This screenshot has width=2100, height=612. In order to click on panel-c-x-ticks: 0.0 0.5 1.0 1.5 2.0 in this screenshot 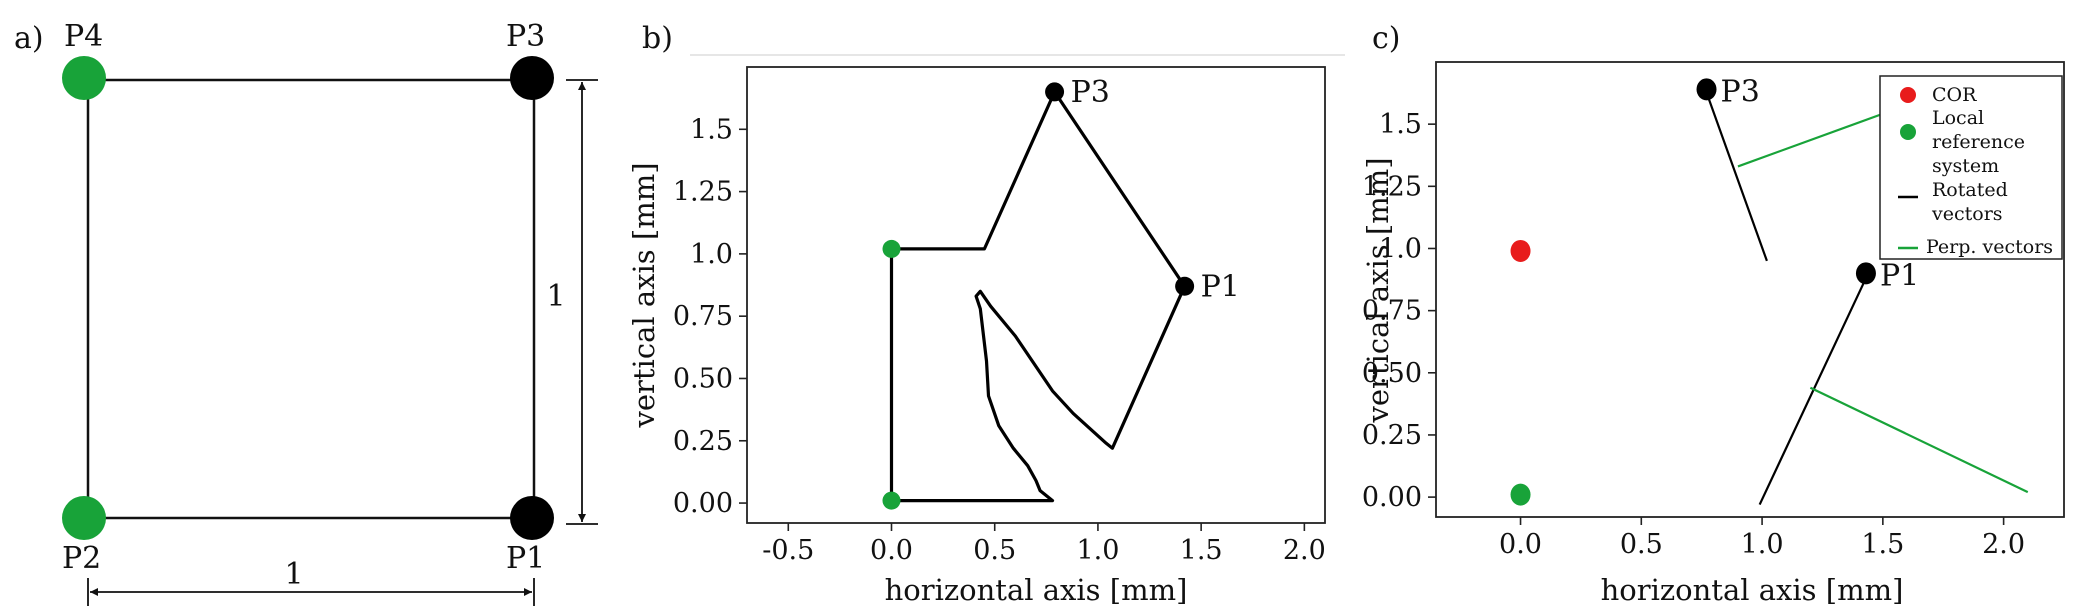, I will do `click(1762, 538)`.